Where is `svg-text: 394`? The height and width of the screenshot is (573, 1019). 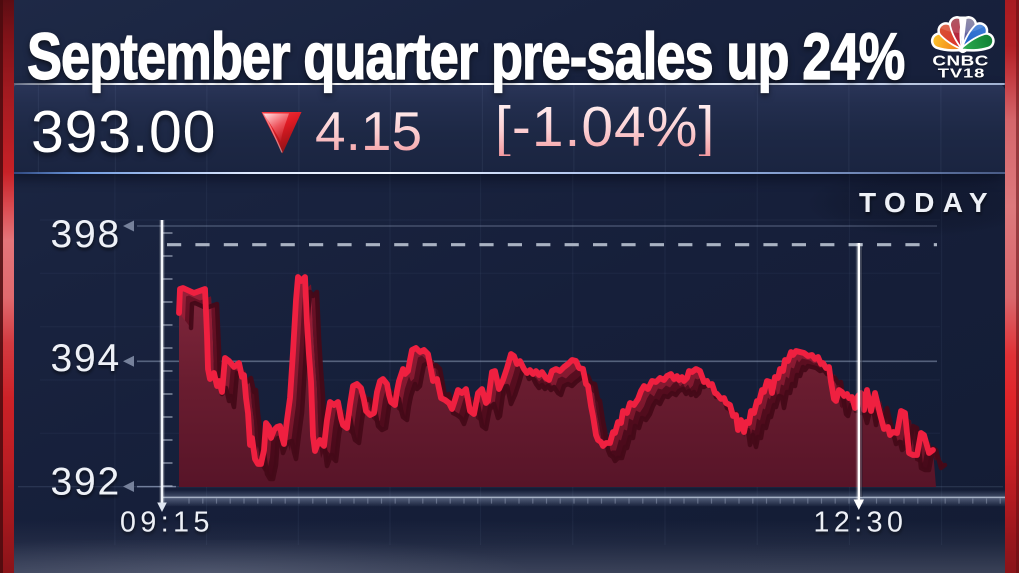 svg-text: 394 is located at coordinates (86, 358).